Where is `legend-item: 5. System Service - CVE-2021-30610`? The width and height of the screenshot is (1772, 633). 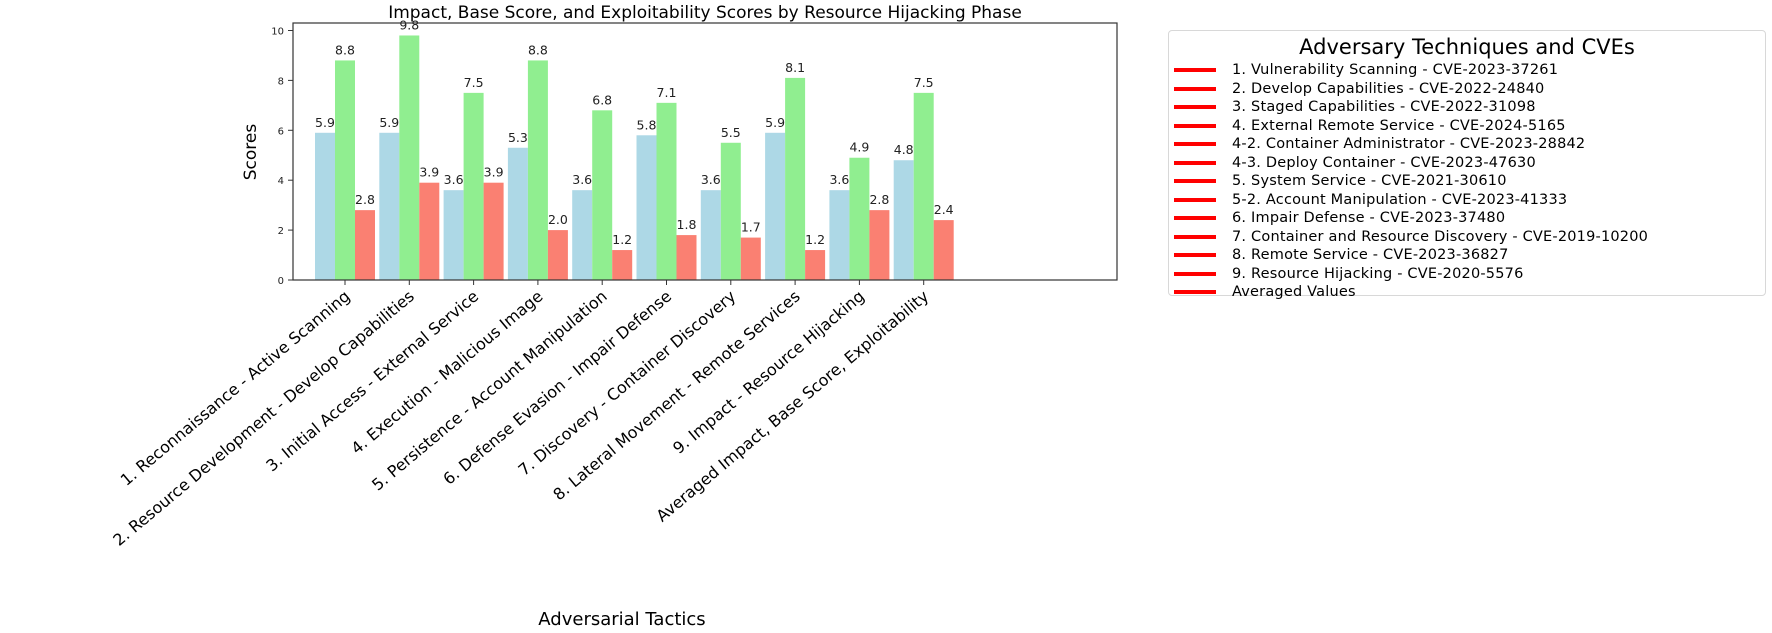
legend-item: 5. System Service - CVE-2021-30610 is located at coordinates (1467, 181).